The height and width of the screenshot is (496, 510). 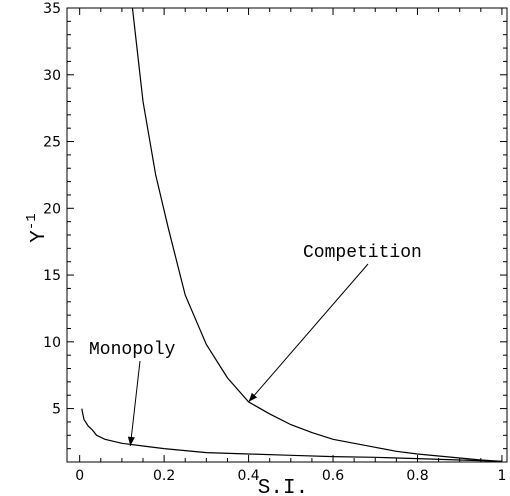 What do you see at coordinates (164, 476) in the screenshot?
I see `x-tick-label: 0.2` at bounding box center [164, 476].